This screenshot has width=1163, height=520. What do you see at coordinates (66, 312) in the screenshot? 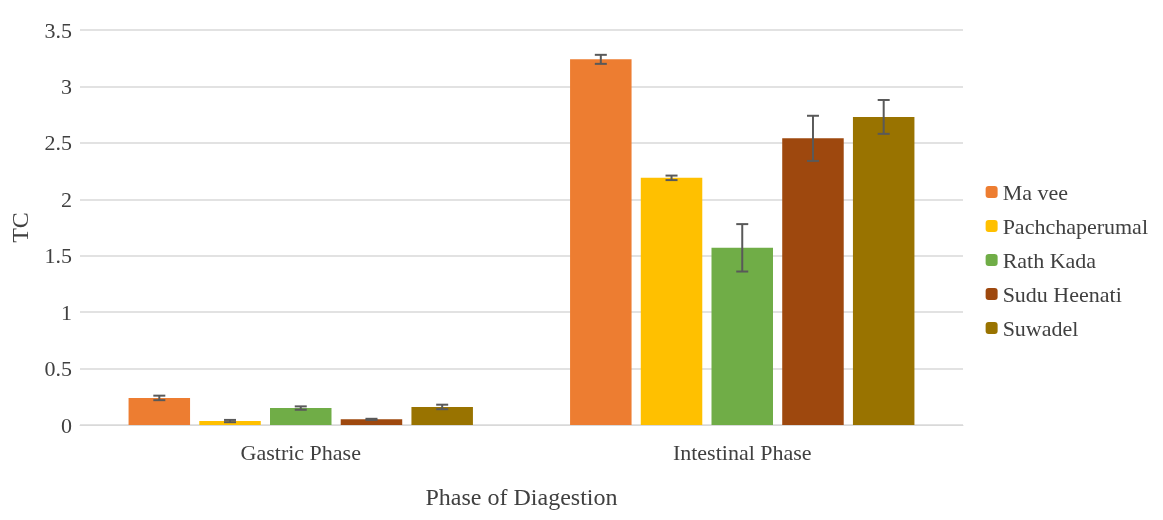
I see `y-tick-label: 1` at bounding box center [66, 312].